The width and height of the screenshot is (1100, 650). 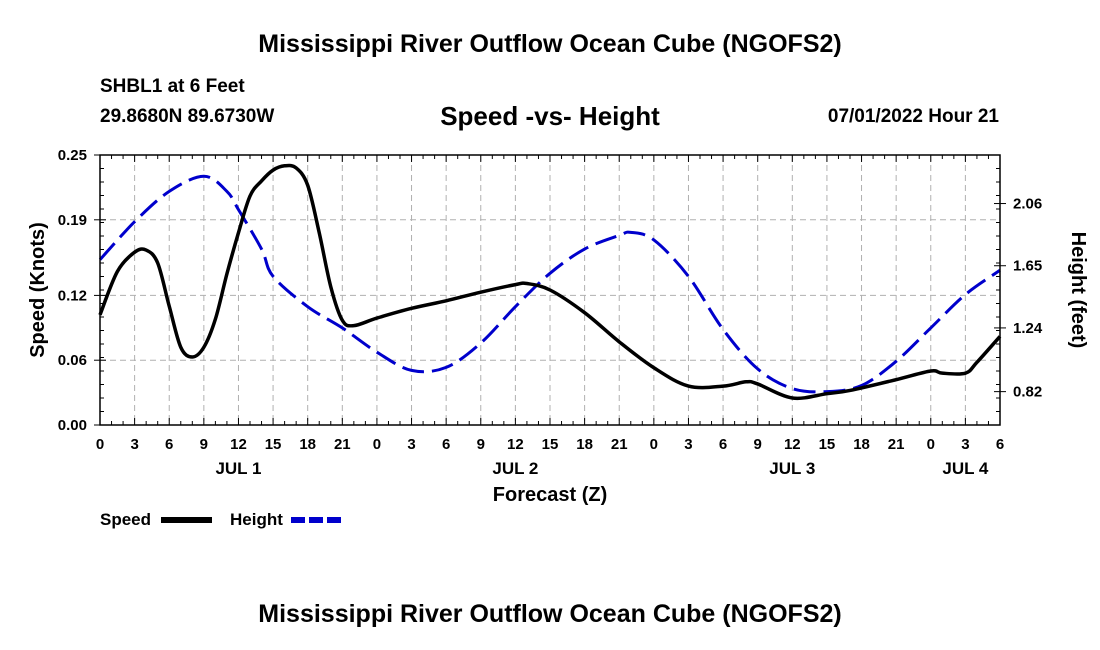 What do you see at coordinates (172, 86) in the screenshot?
I see `station-label: SHBL1 at 6 Feet` at bounding box center [172, 86].